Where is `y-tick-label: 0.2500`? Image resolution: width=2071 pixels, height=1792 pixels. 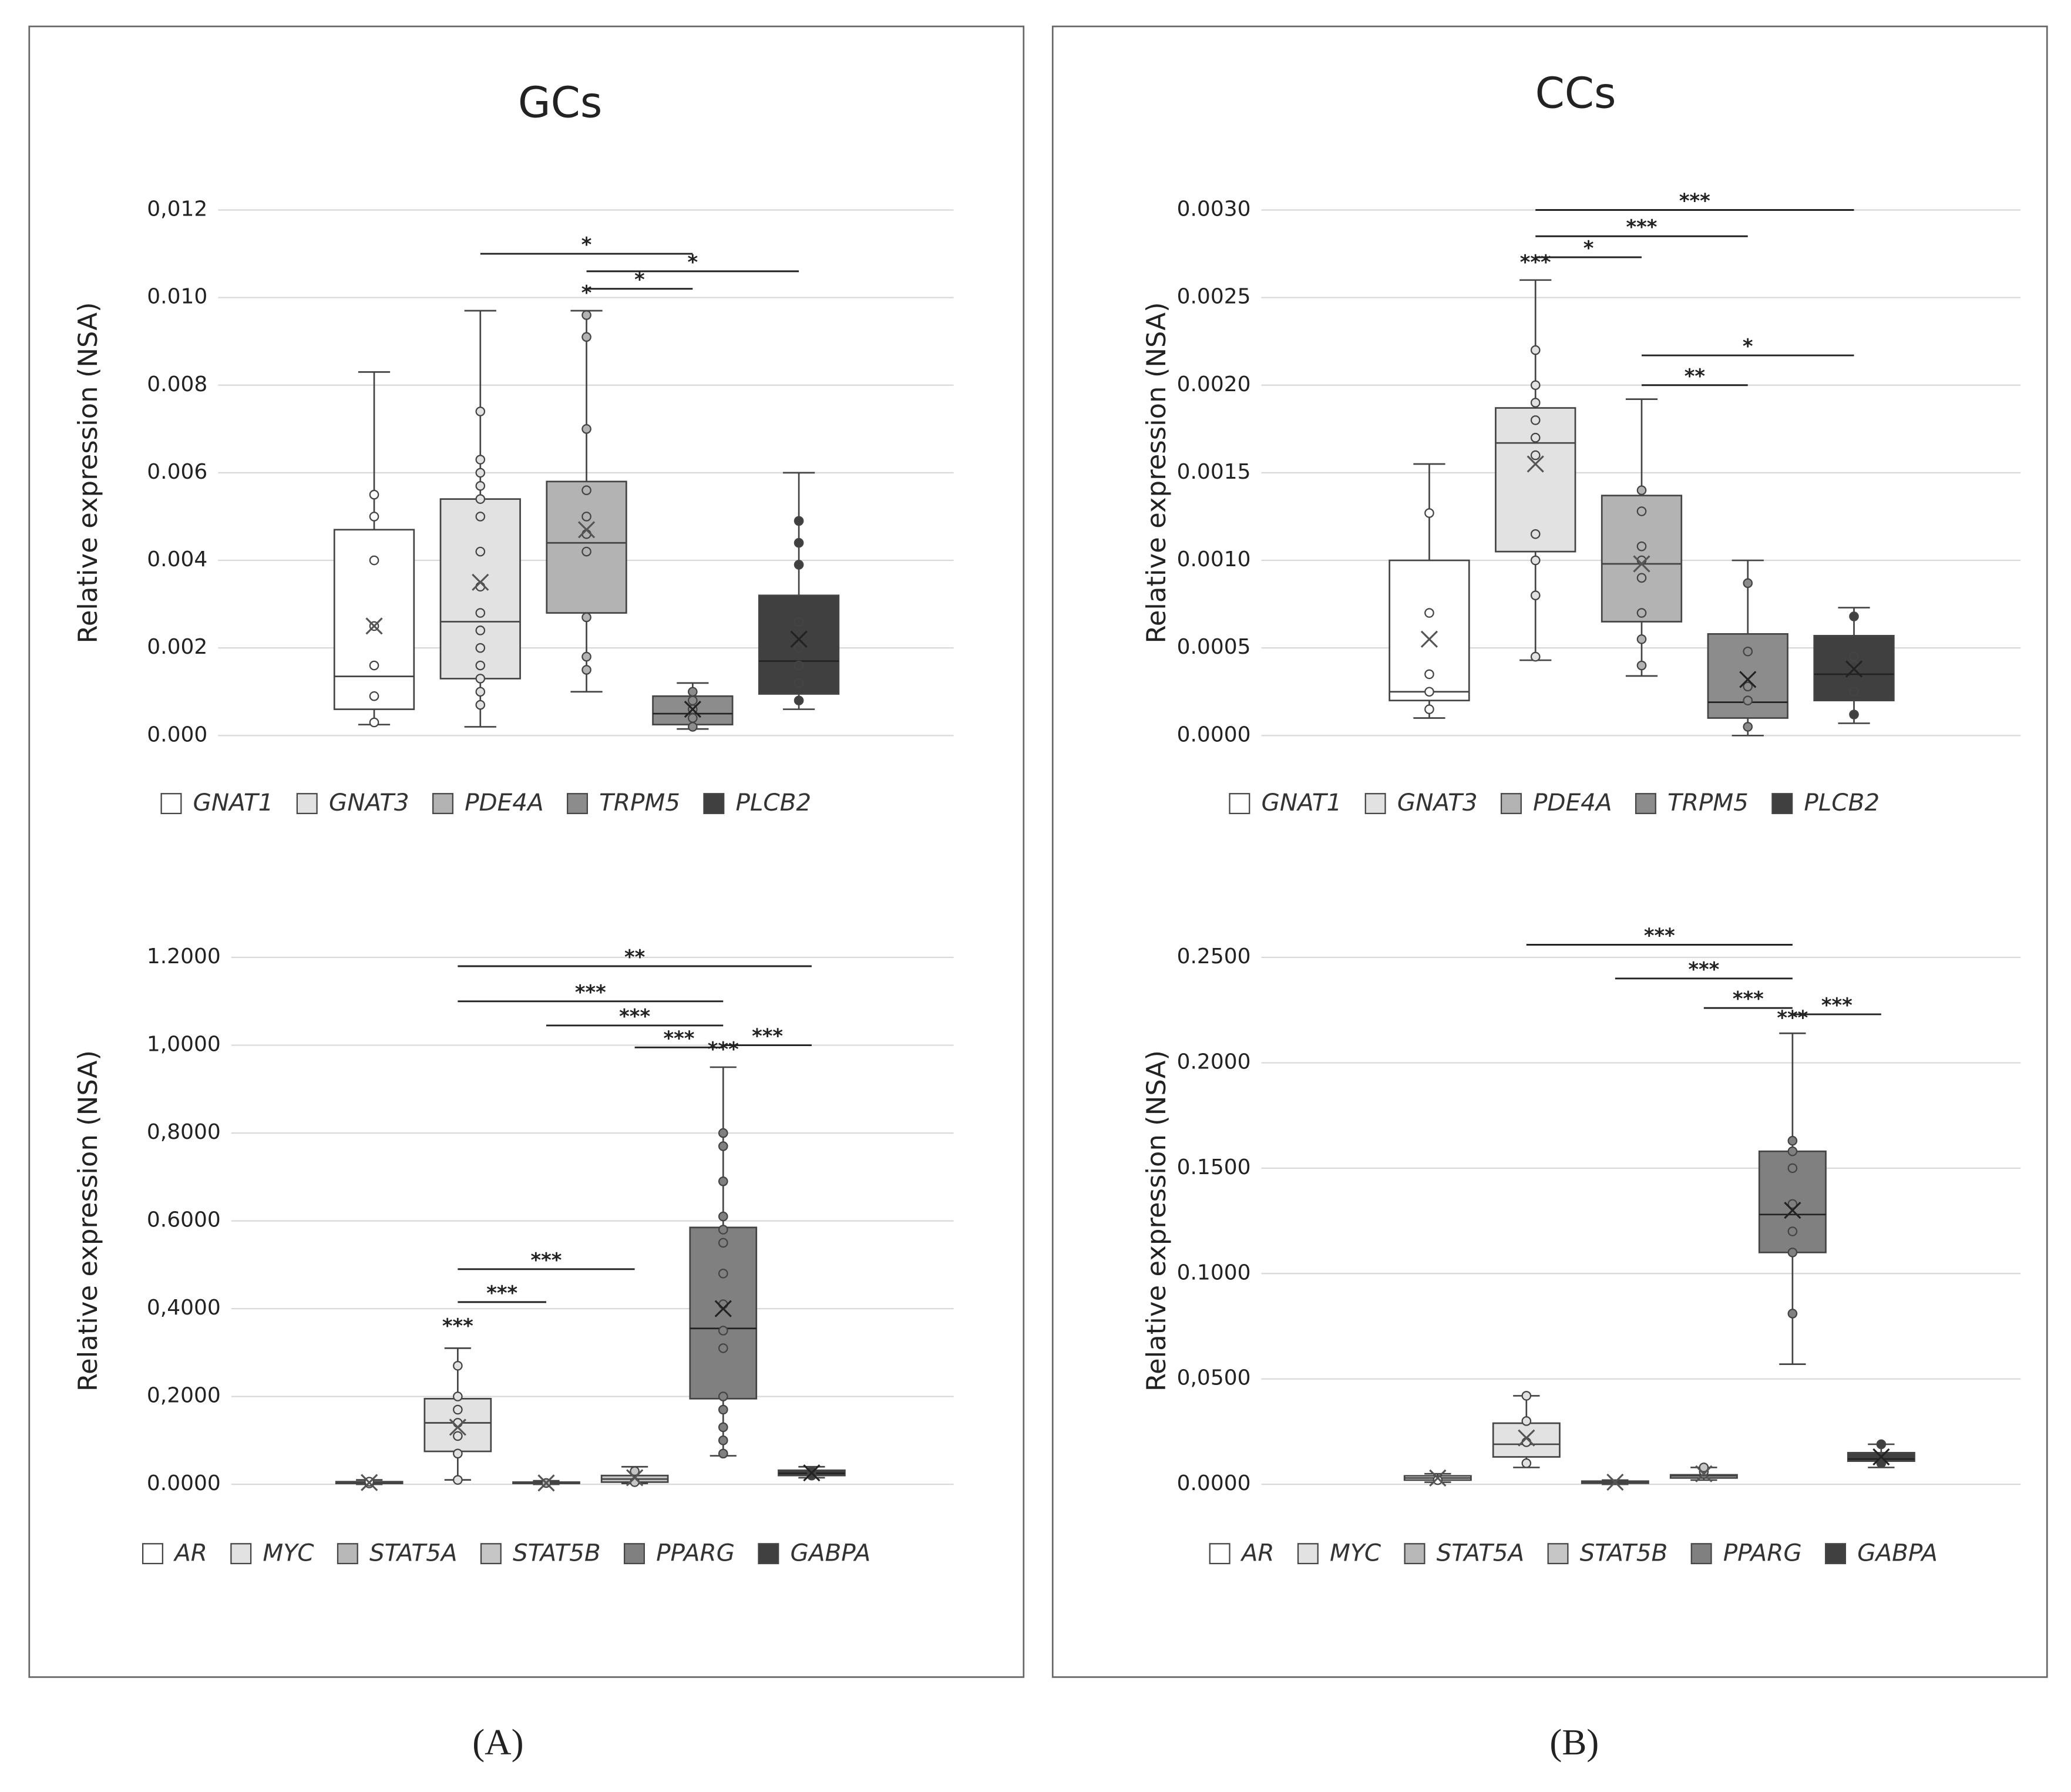
y-tick-label: 0.2500 is located at coordinates (1214, 956).